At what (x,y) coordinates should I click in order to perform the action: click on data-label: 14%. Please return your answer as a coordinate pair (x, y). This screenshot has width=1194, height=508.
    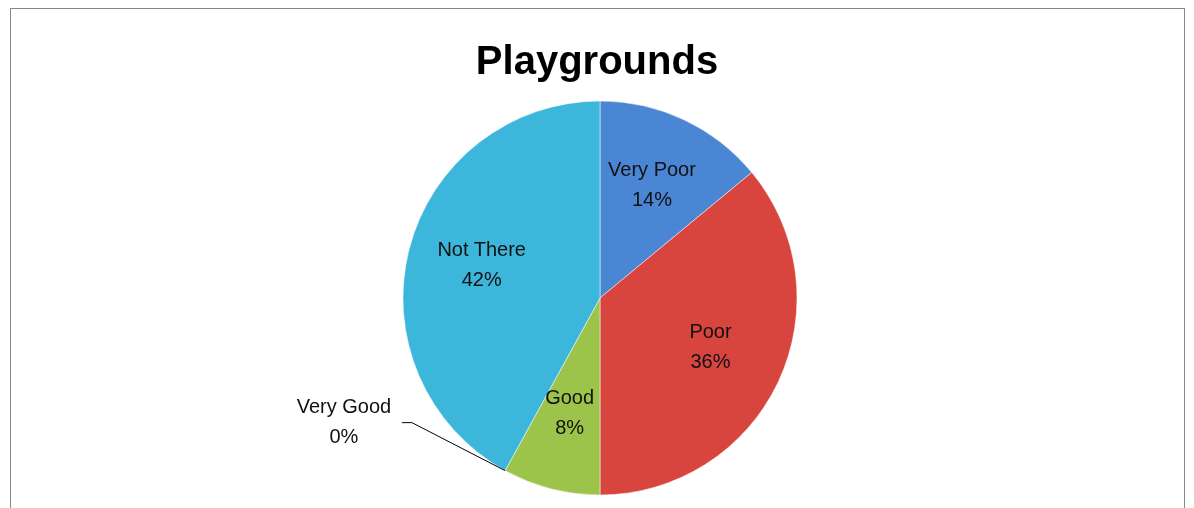
    Looking at the image, I should click on (652, 198).